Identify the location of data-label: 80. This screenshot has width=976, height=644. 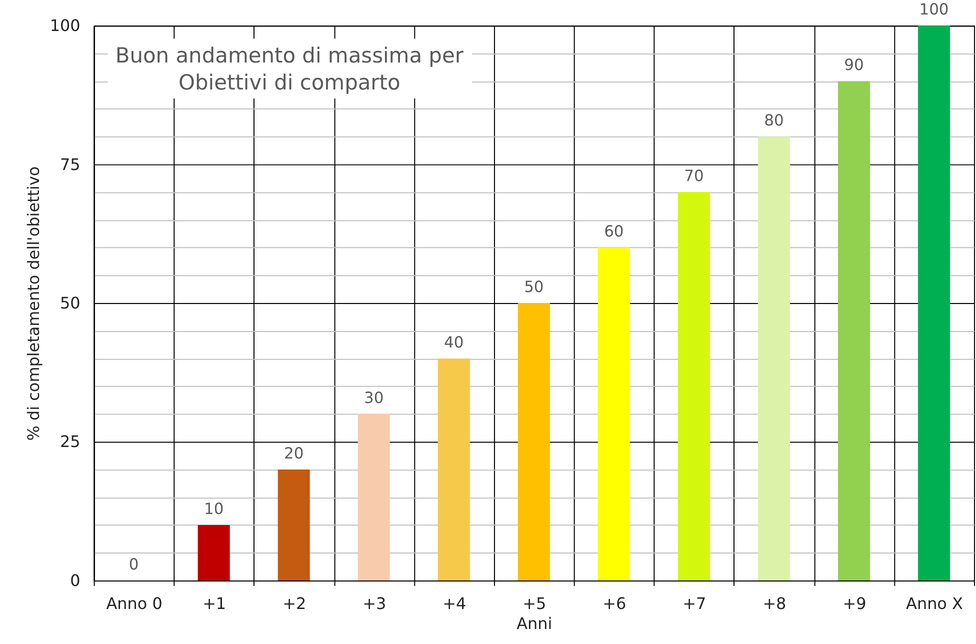
(774, 121).